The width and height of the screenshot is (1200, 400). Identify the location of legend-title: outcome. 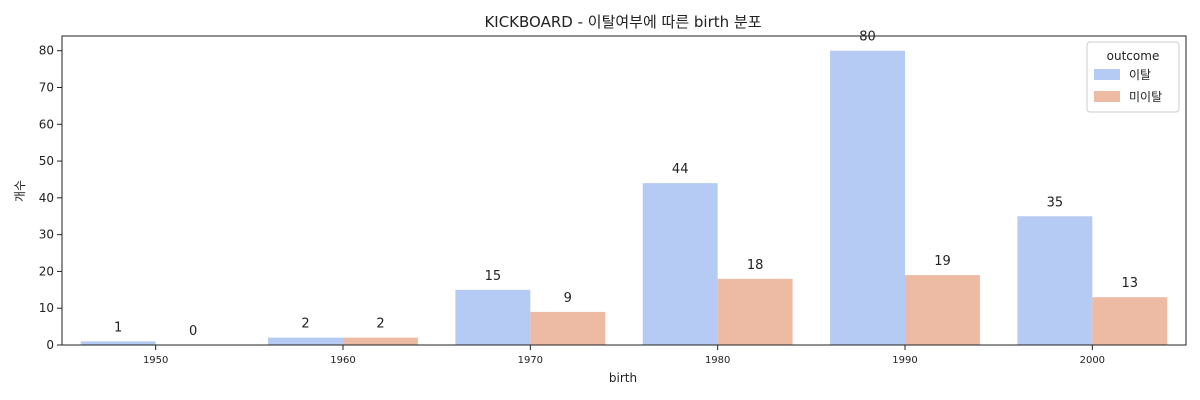
(1133, 56).